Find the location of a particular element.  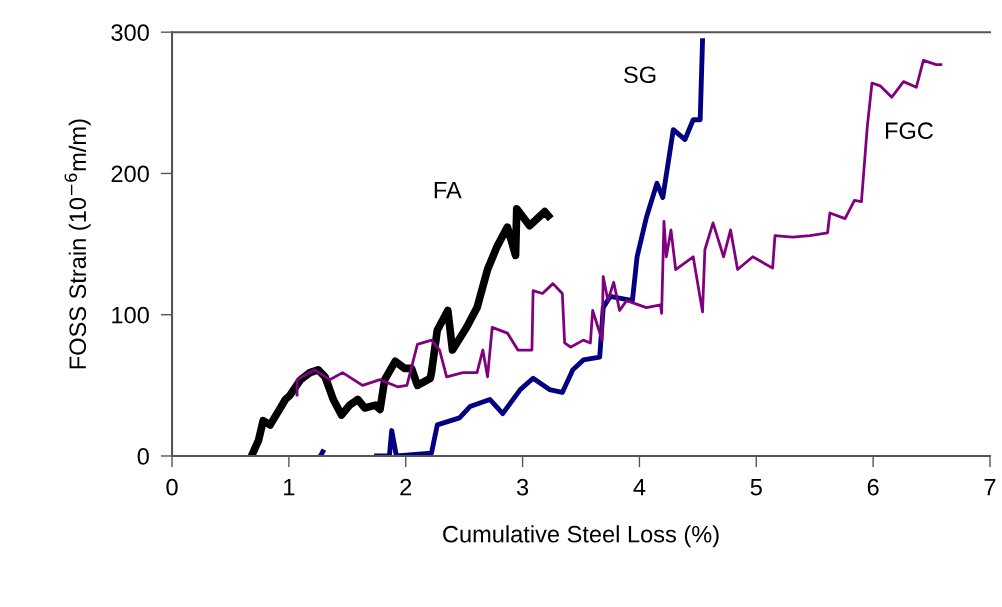

x-tick-label: 6 is located at coordinates (873, 487).